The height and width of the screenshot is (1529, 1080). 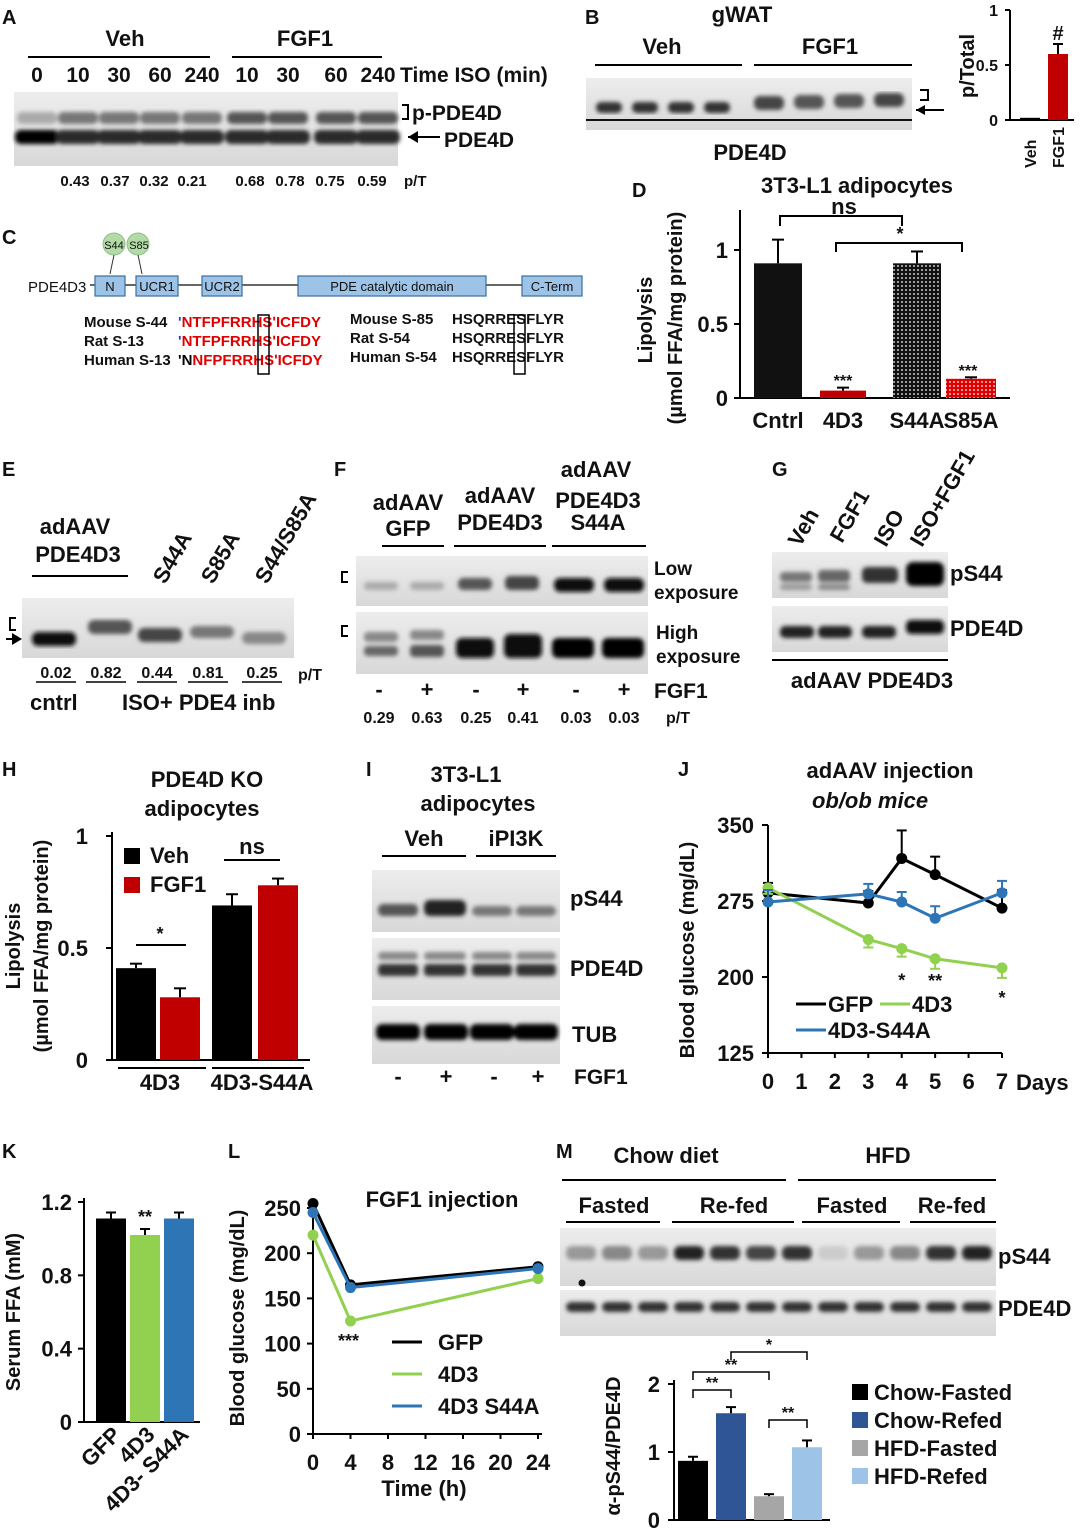 What do you see at coordinates (735, 825) in the screenshot?
I see `j-y-tick-label: 350` at bounding box center [735, 825].